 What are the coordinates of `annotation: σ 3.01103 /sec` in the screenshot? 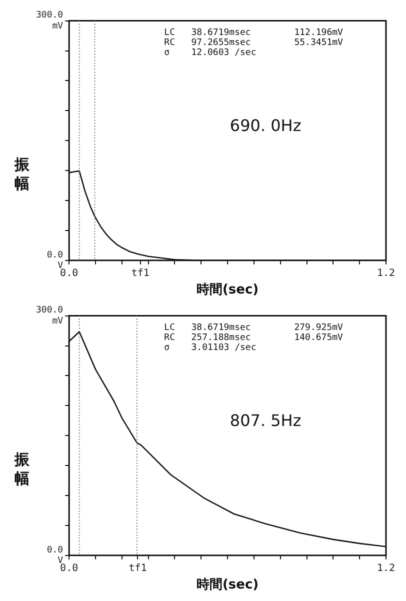 It's located at (210, 347).